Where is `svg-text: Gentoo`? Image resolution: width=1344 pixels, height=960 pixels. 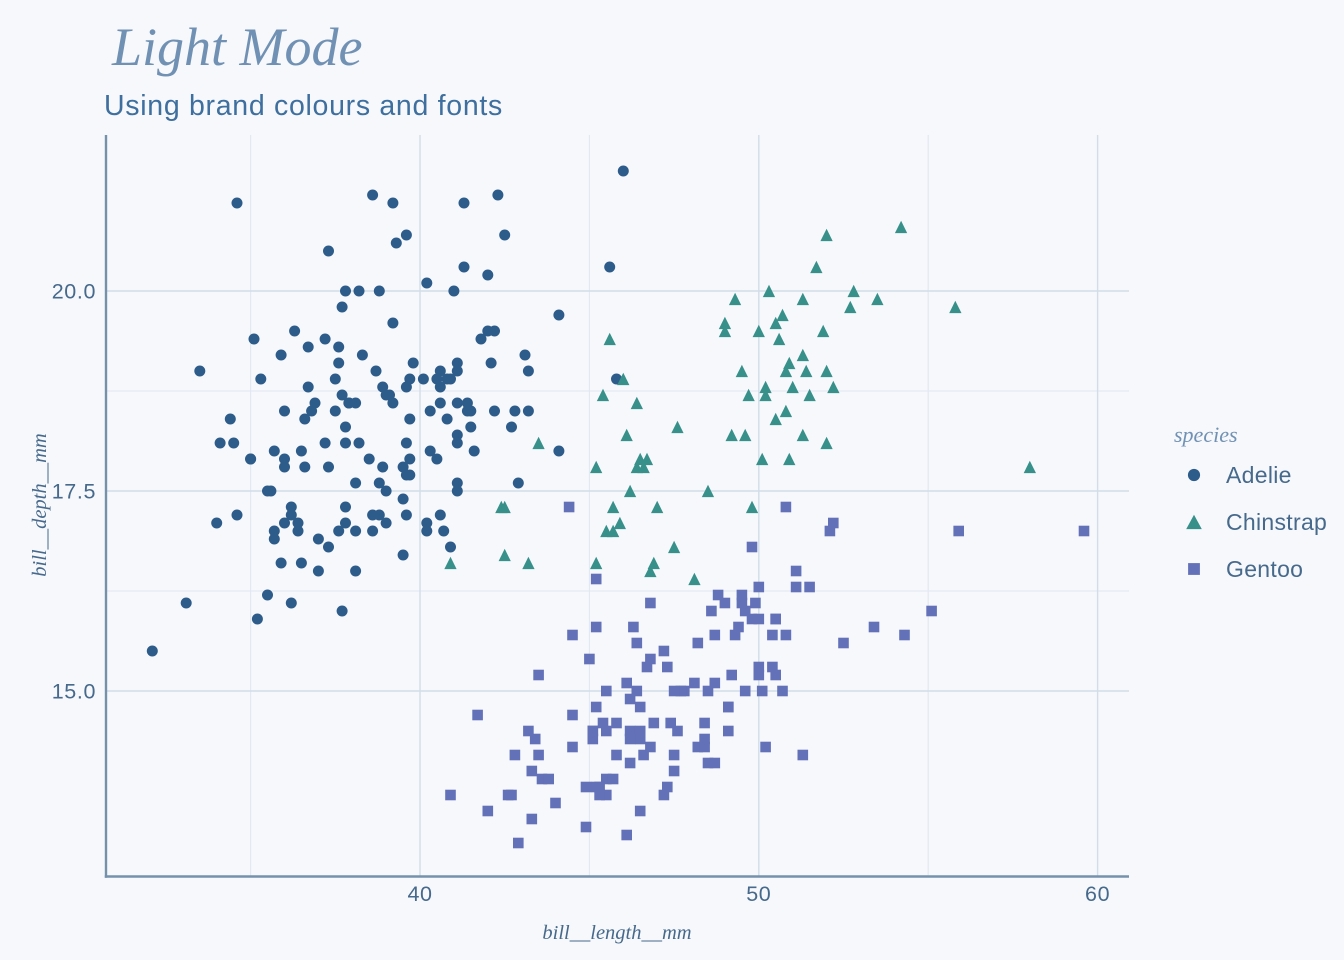
svg-text: Gentoo is located at coordinates (1264, 569).